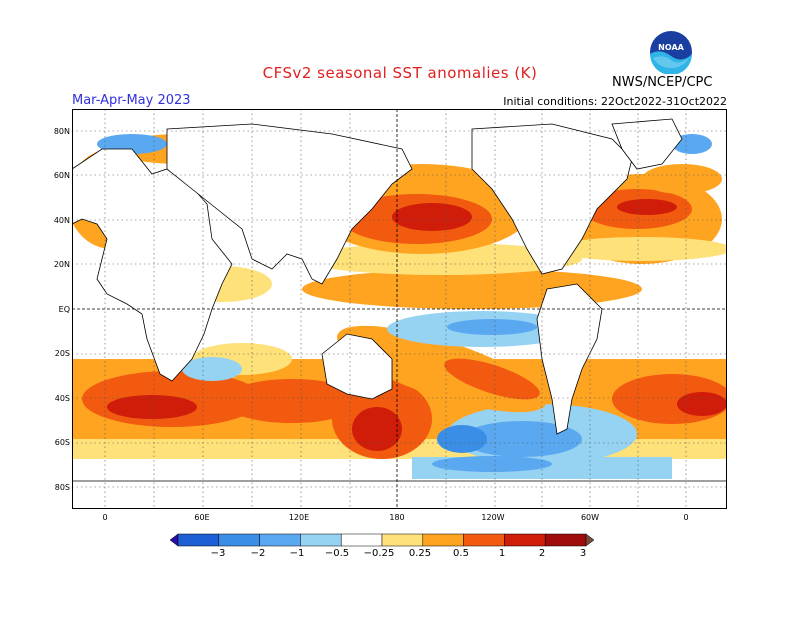  What do you see at coordinates (297, 553) in the screenshot?
I see `colorbar-label: −1` at bounding box center [297, 553].